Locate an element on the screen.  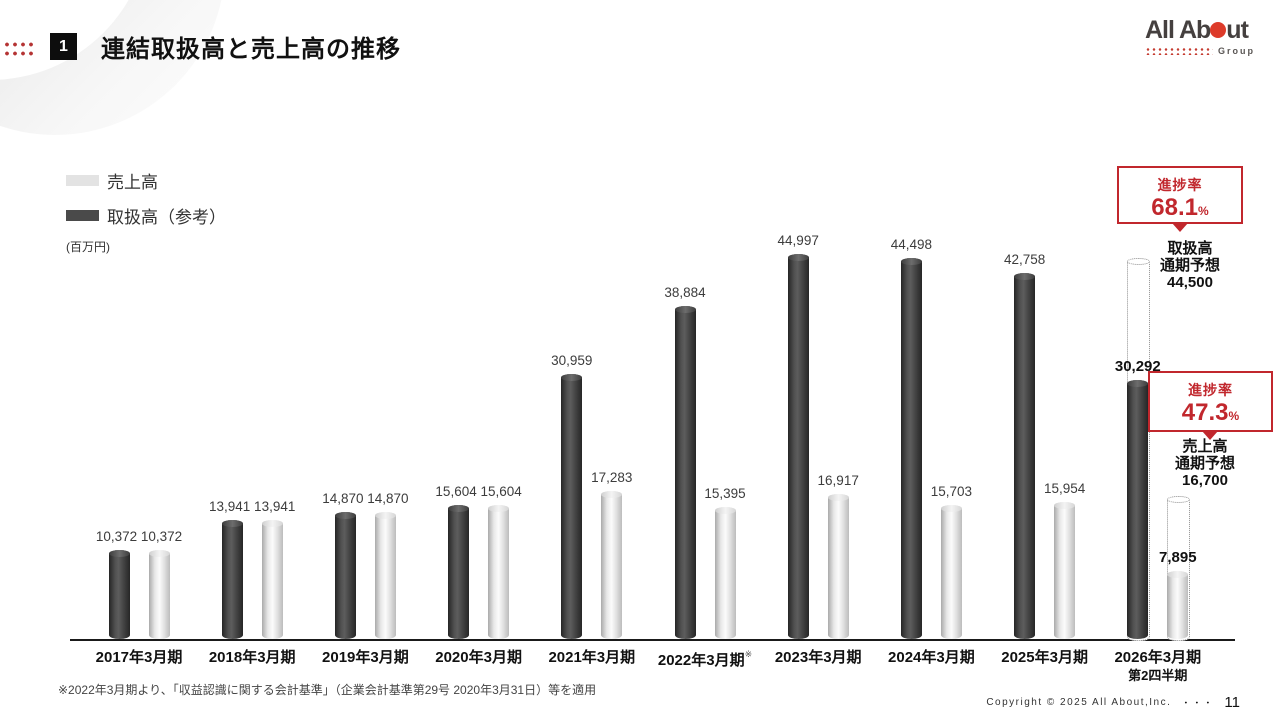
logo-subline: Group is located at coordinates (1200, 51).